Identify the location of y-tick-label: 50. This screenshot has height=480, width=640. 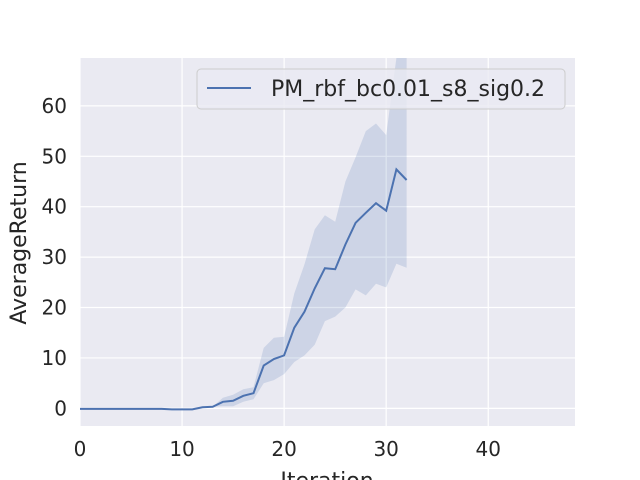
(54, 156).